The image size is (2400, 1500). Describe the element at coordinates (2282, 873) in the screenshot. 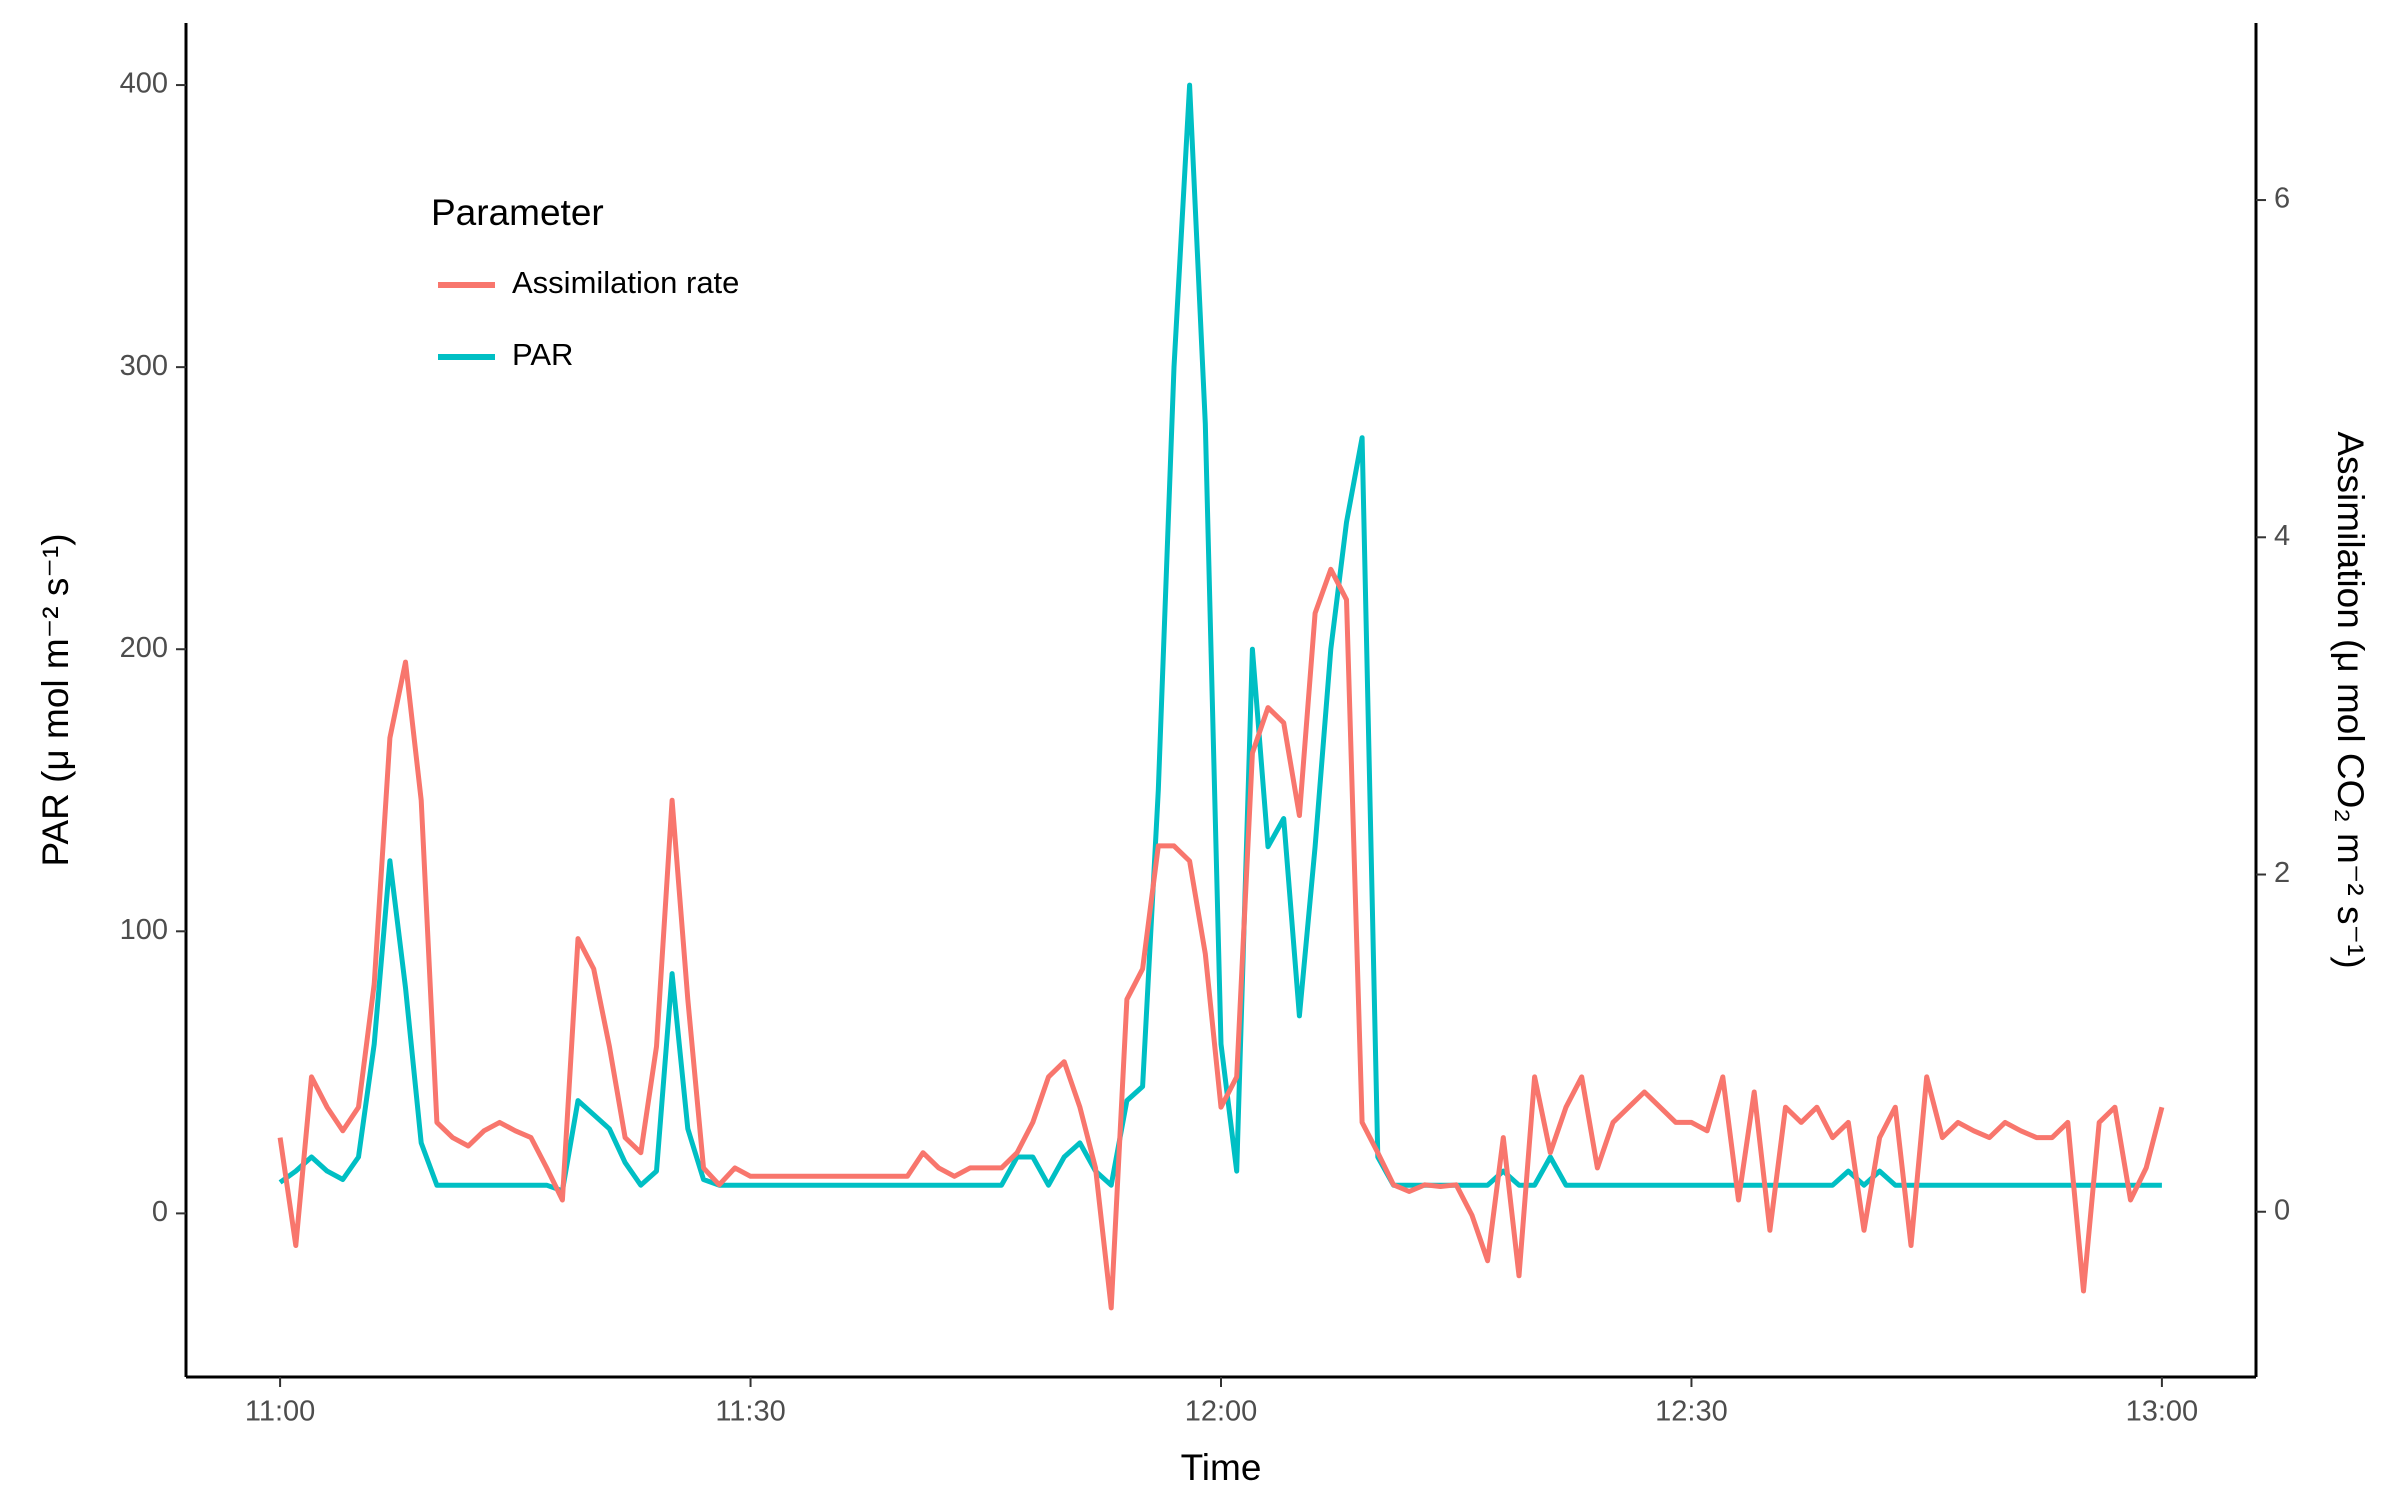

I see `y2-tick-label: 2` at that location.